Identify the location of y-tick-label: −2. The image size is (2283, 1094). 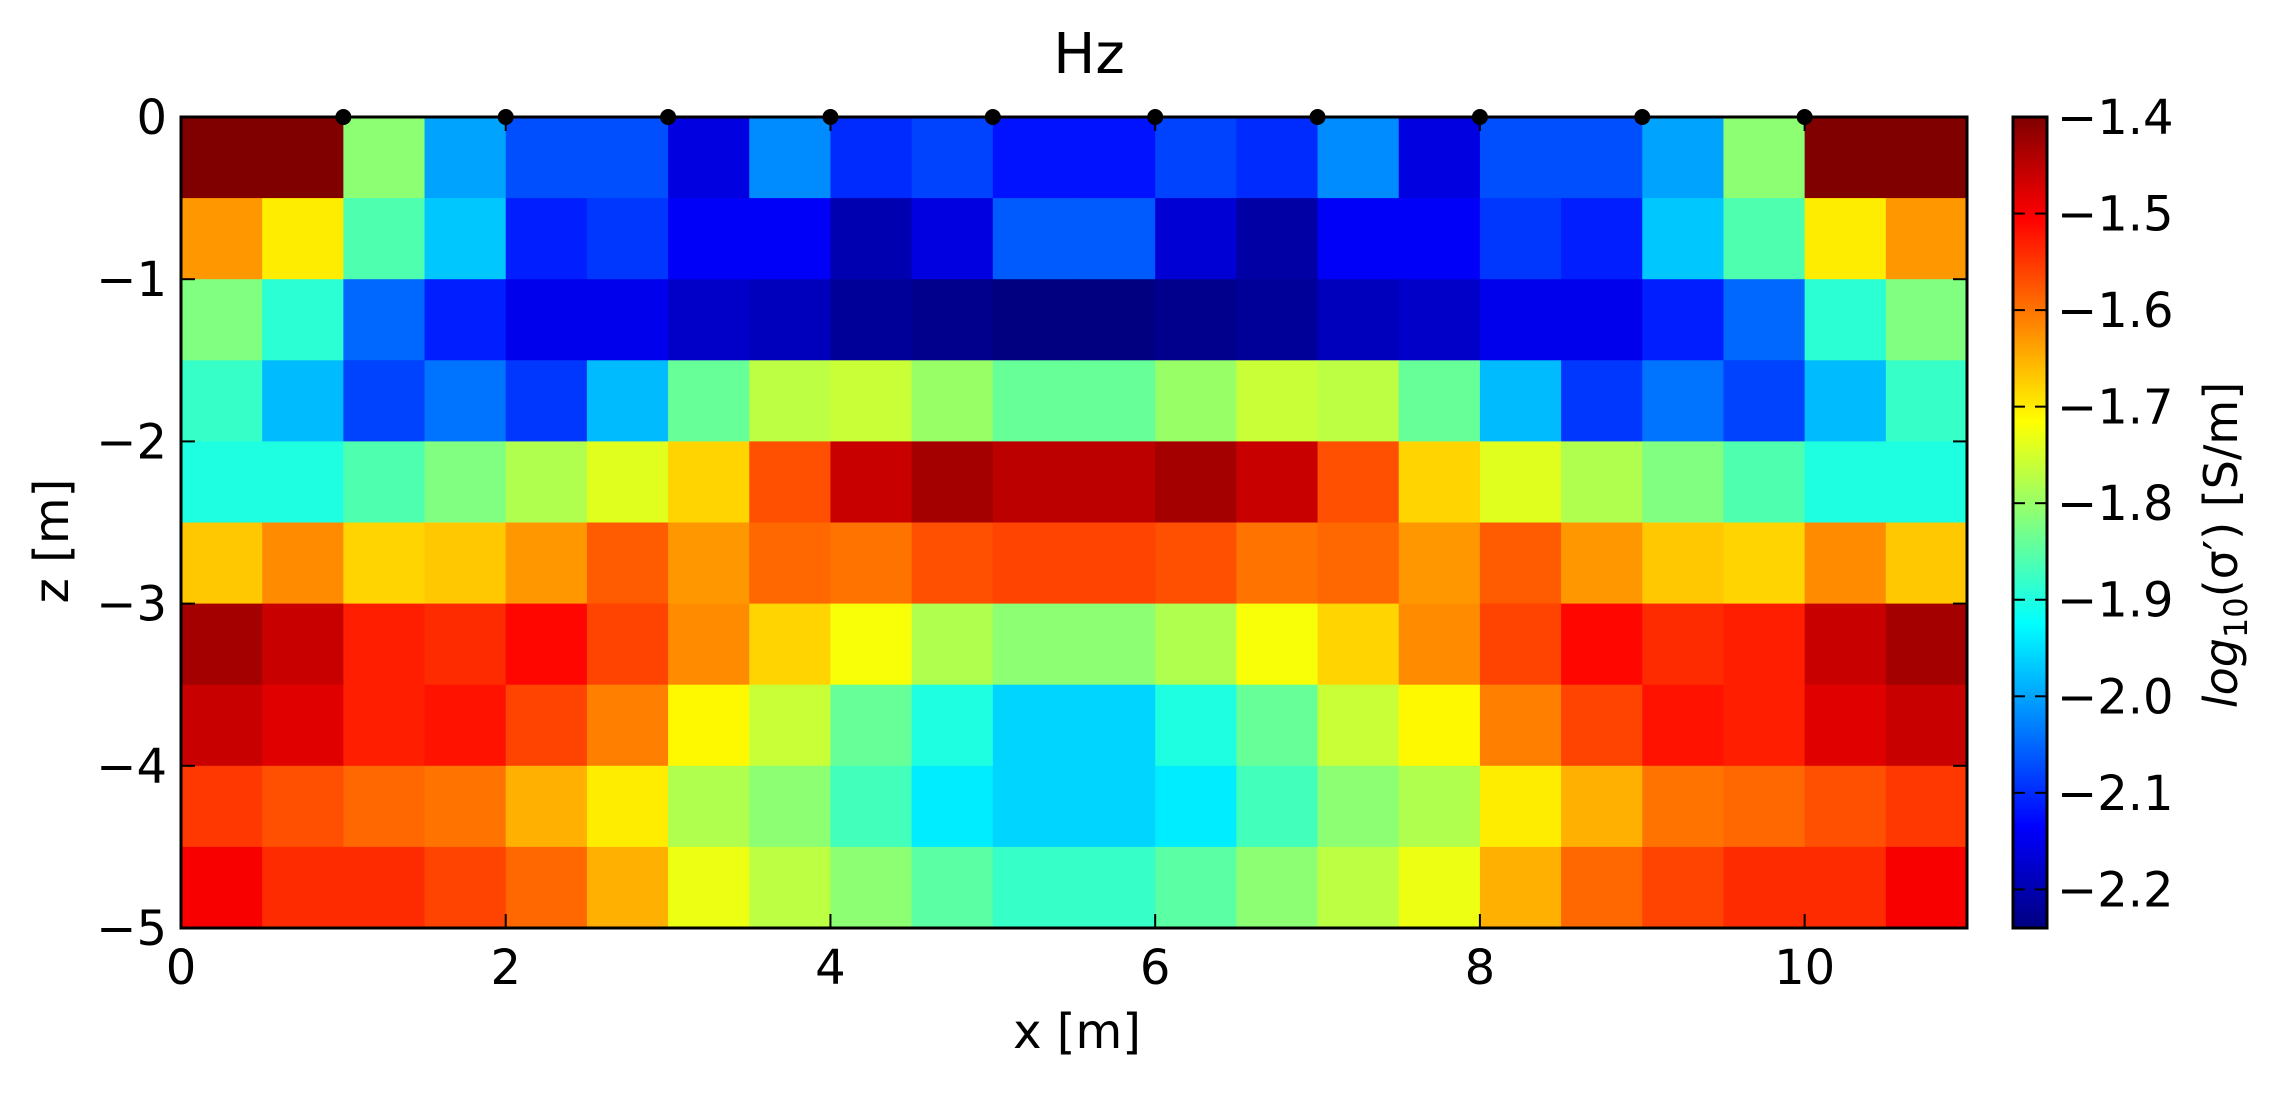
(131, 442).